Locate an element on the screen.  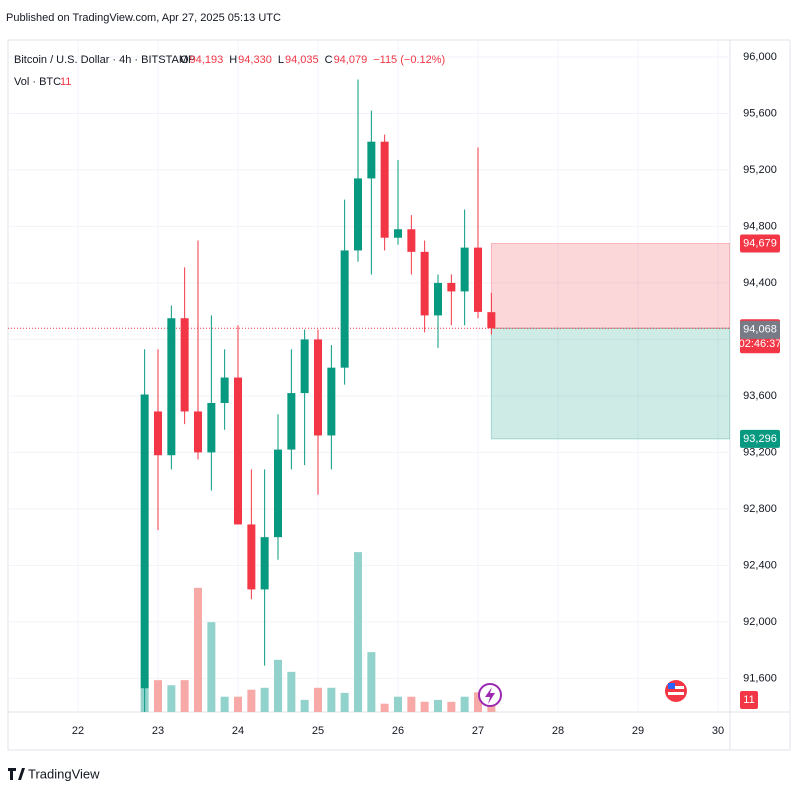
volume-value: 11 is located at coordinates (65, 82).